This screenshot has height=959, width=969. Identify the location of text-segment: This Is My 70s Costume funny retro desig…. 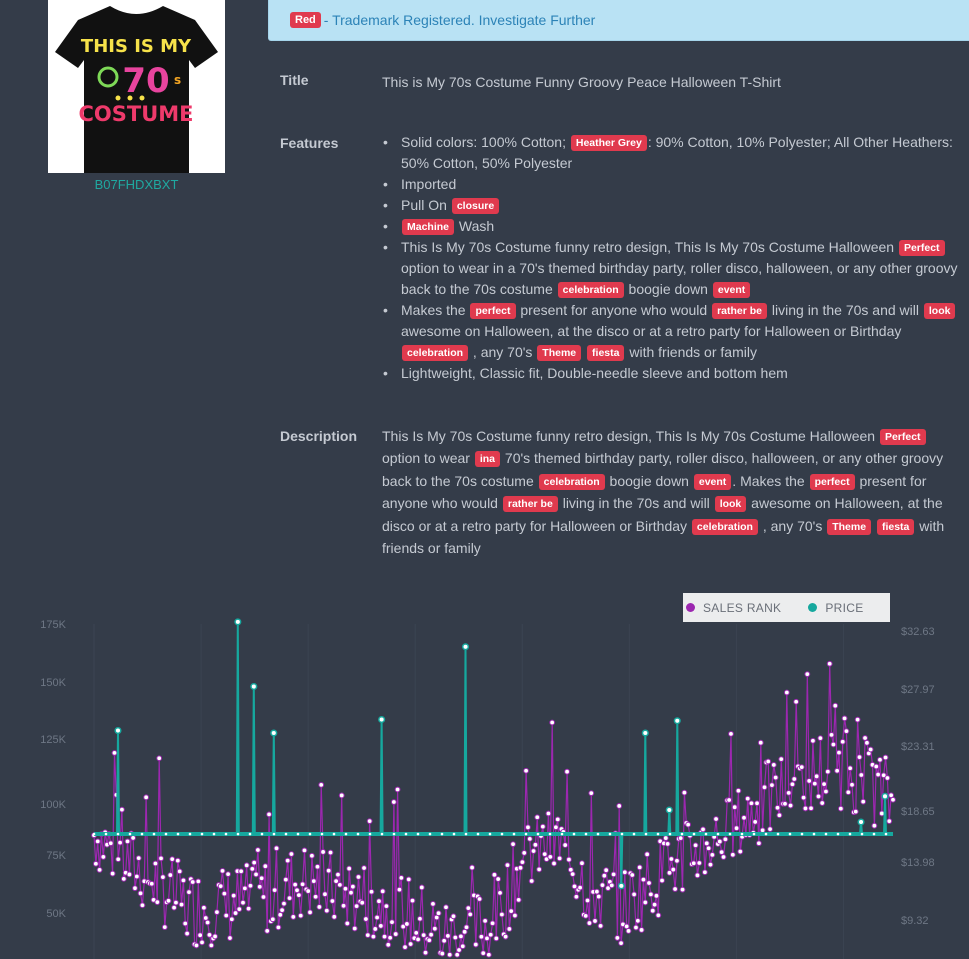
(649, 247).